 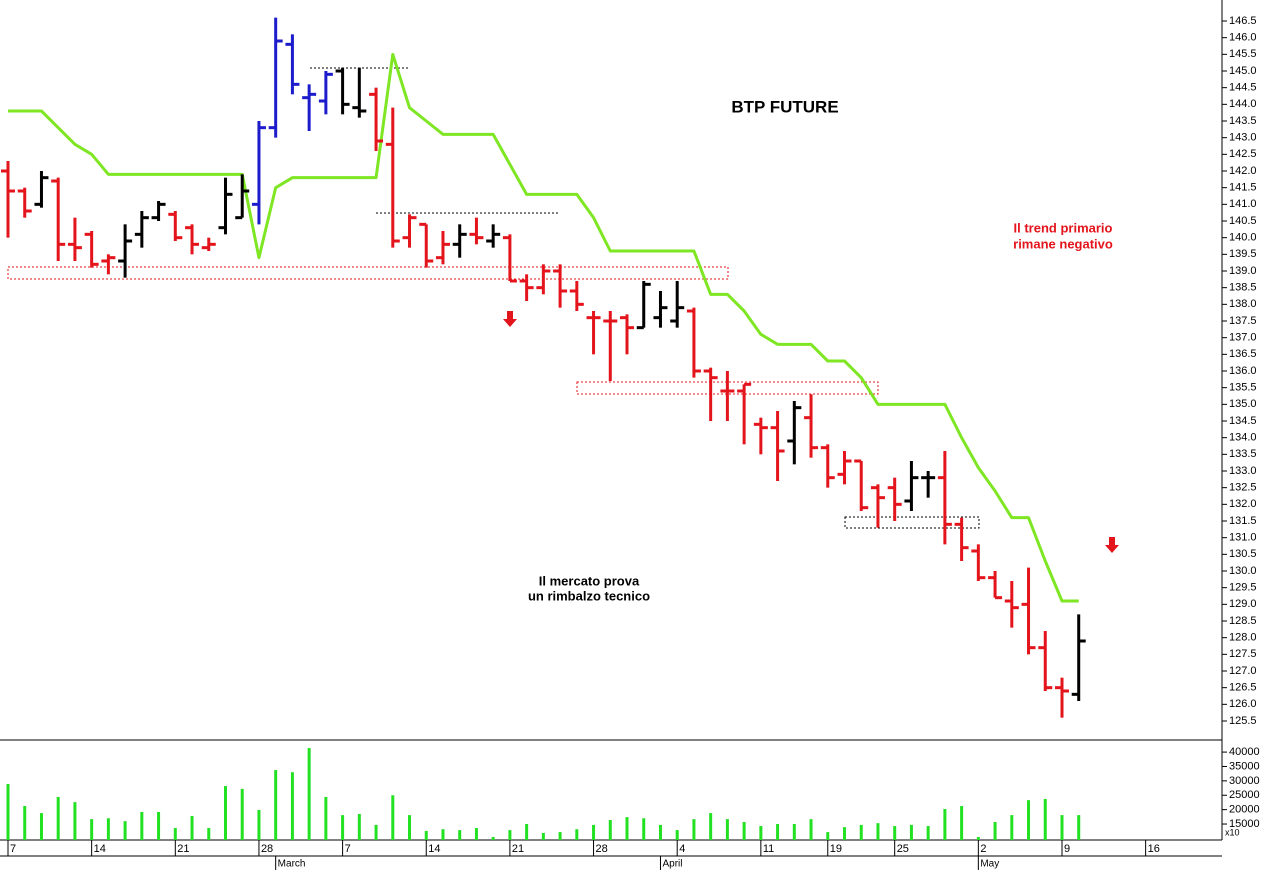 What do you see at coordinates (1243, 388) in the screenshot?
I see `y-tick-label: 135.5` at bounding box center [1243, 388].